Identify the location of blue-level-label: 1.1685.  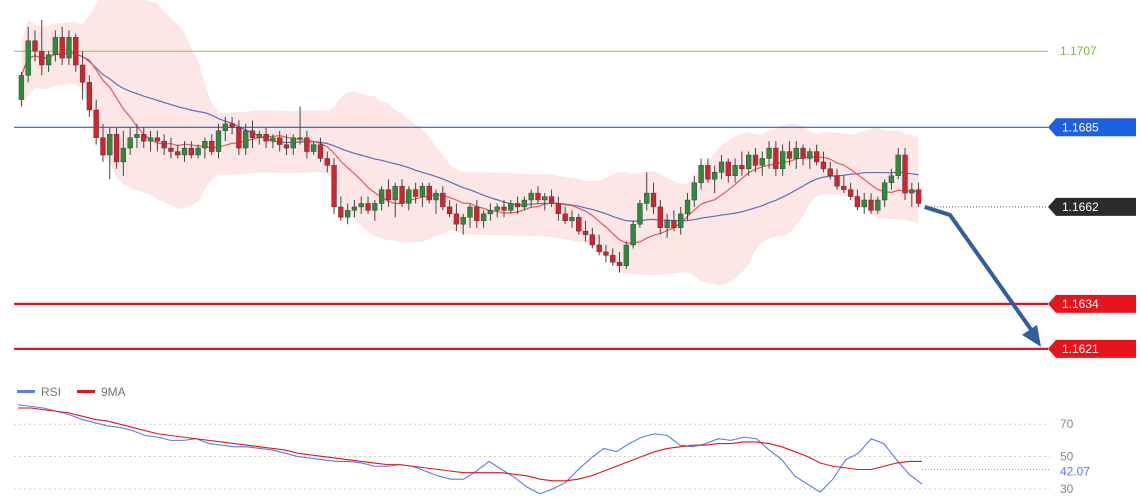
(1080, 127).